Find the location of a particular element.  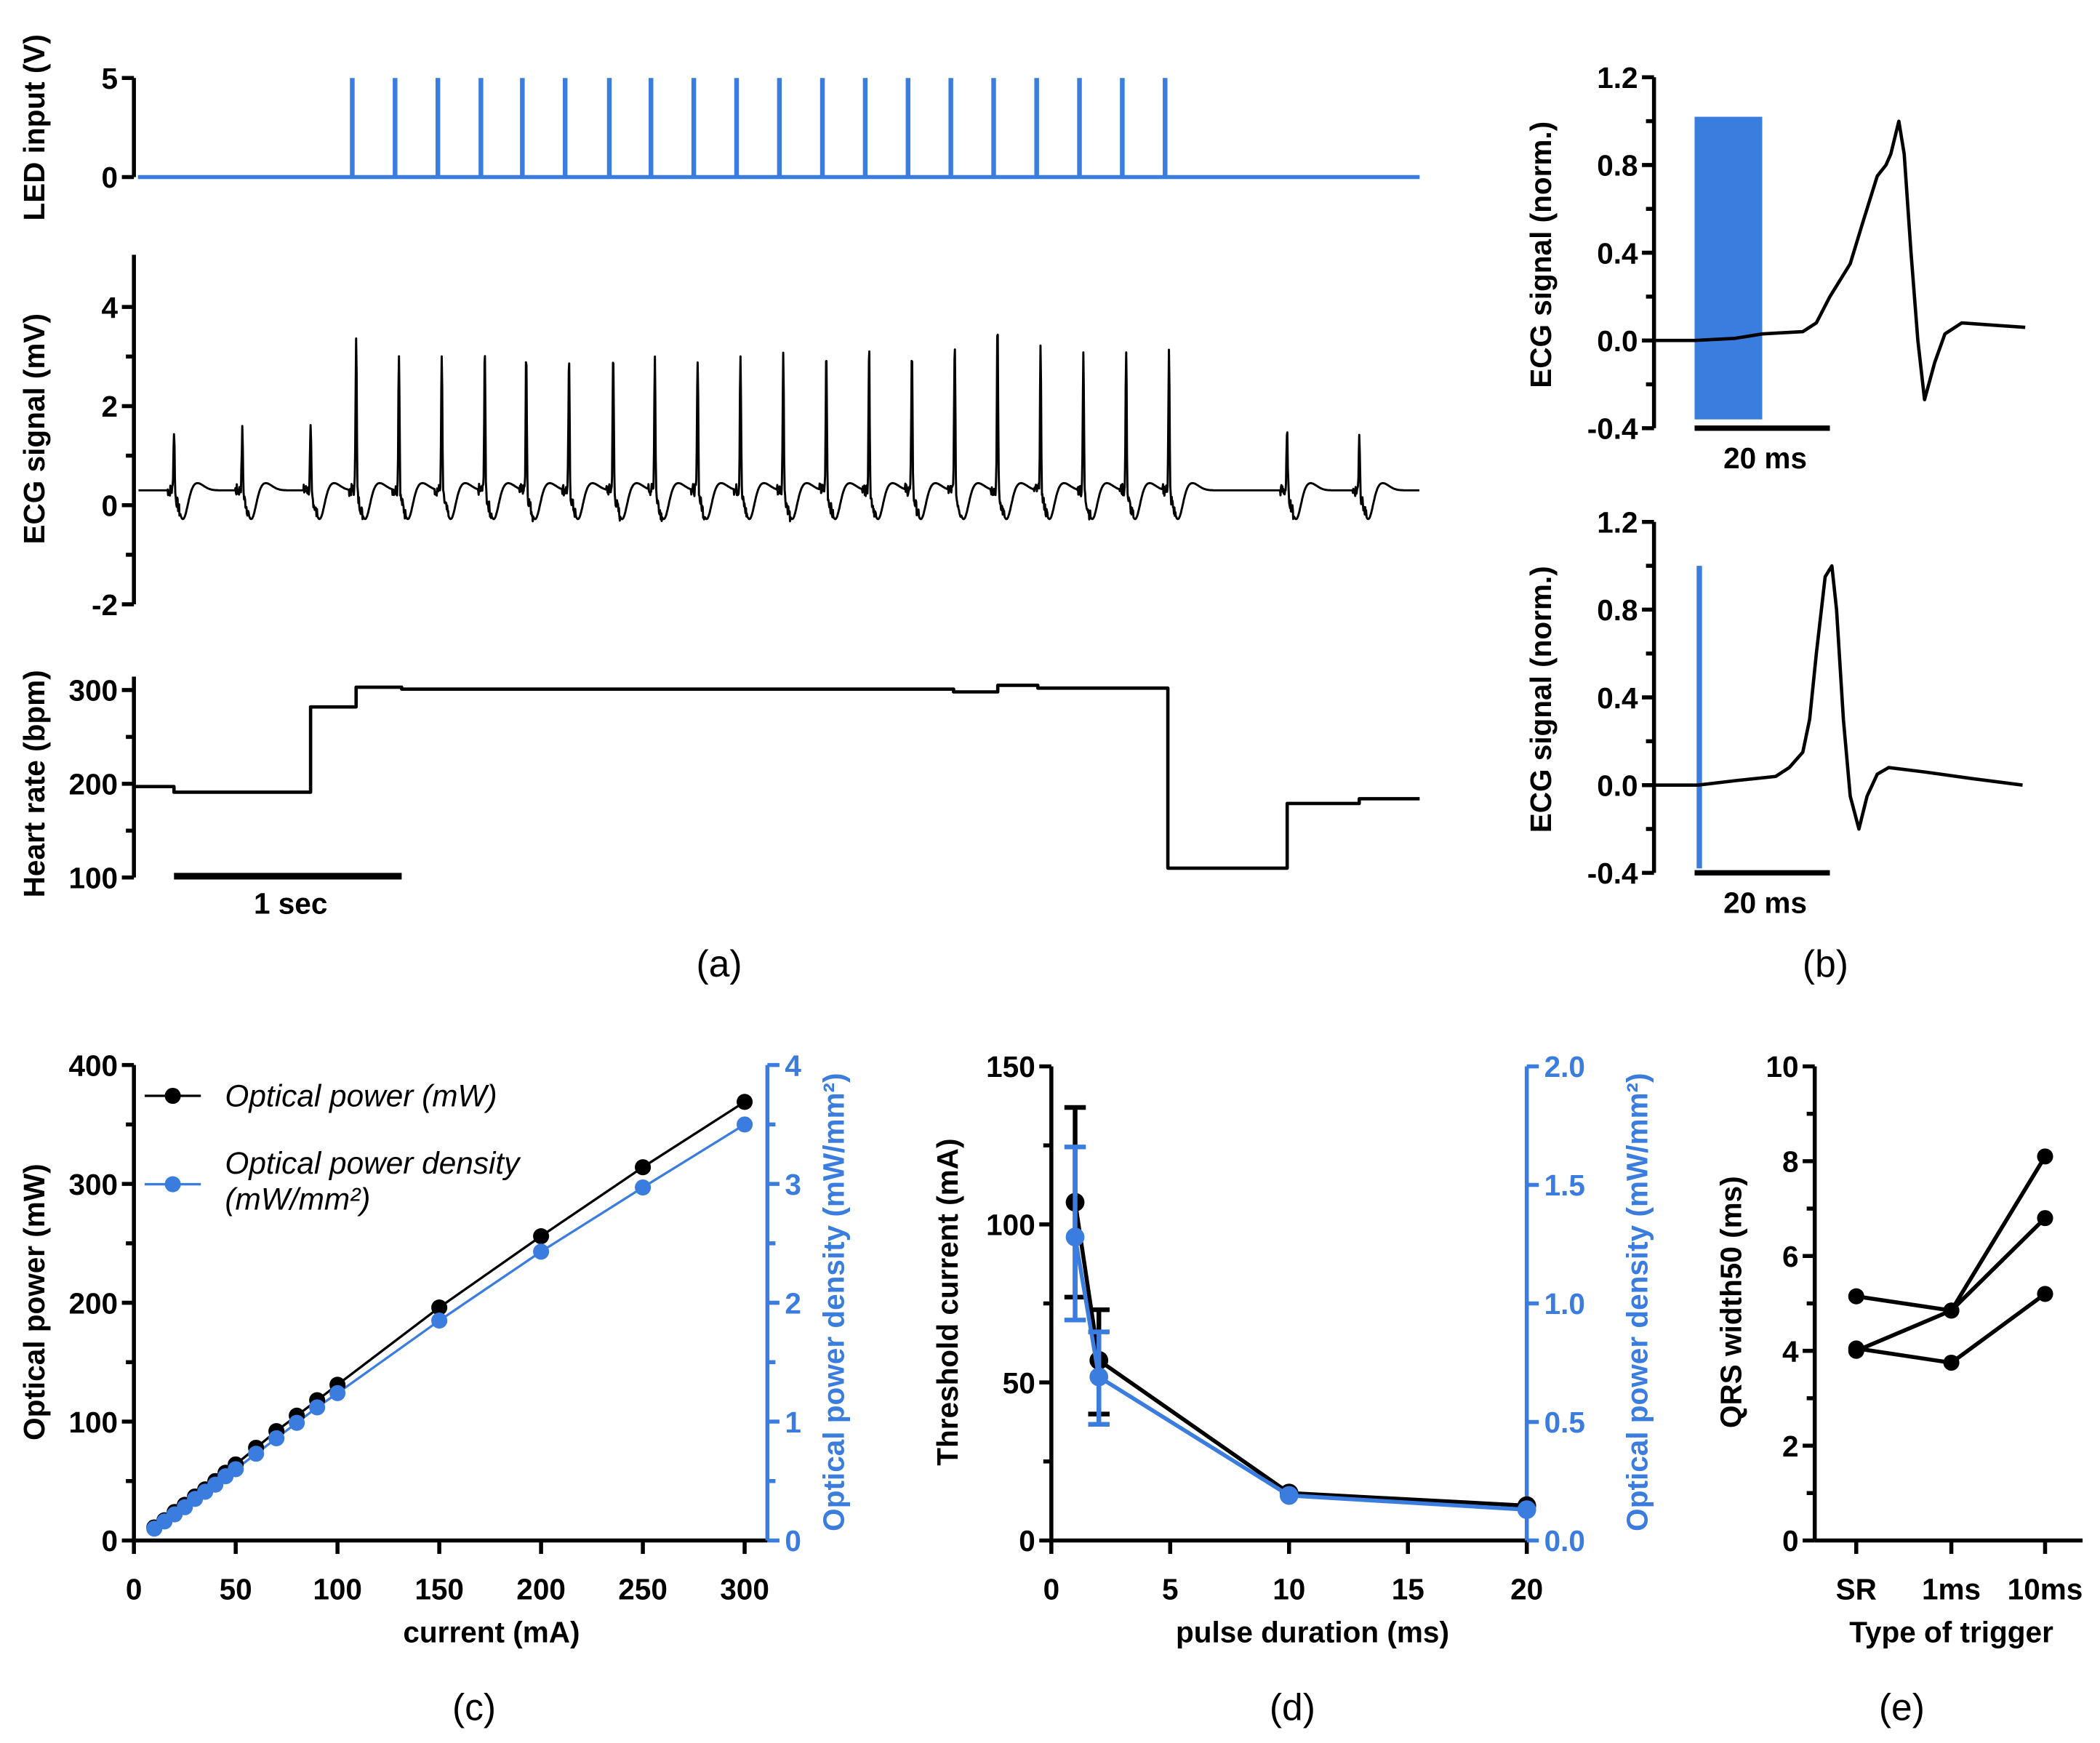

legend-density-marker is located at coordinates (172, 1184).